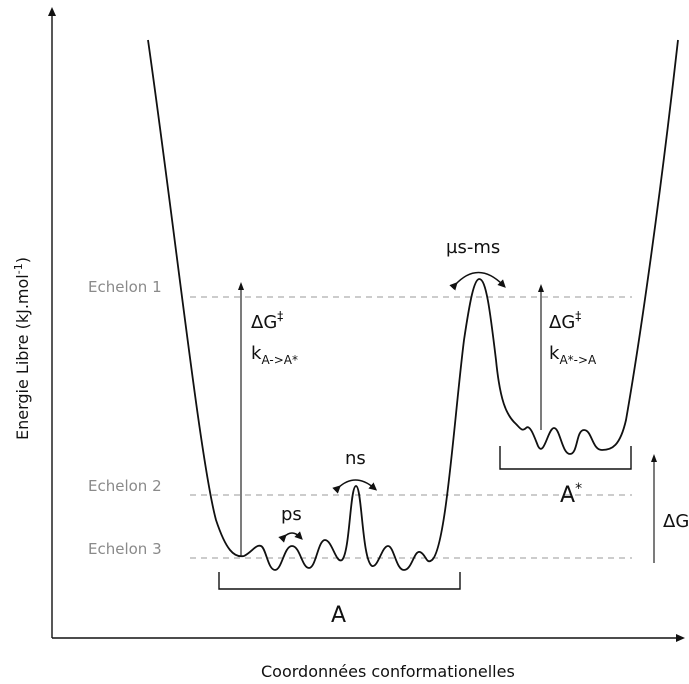 This screenshot has height=684, width=689. What do you see at coordinates (477, 281) in the screenshot?
I see `us-ms-arc-arrow` at bounding box center [477, 281].